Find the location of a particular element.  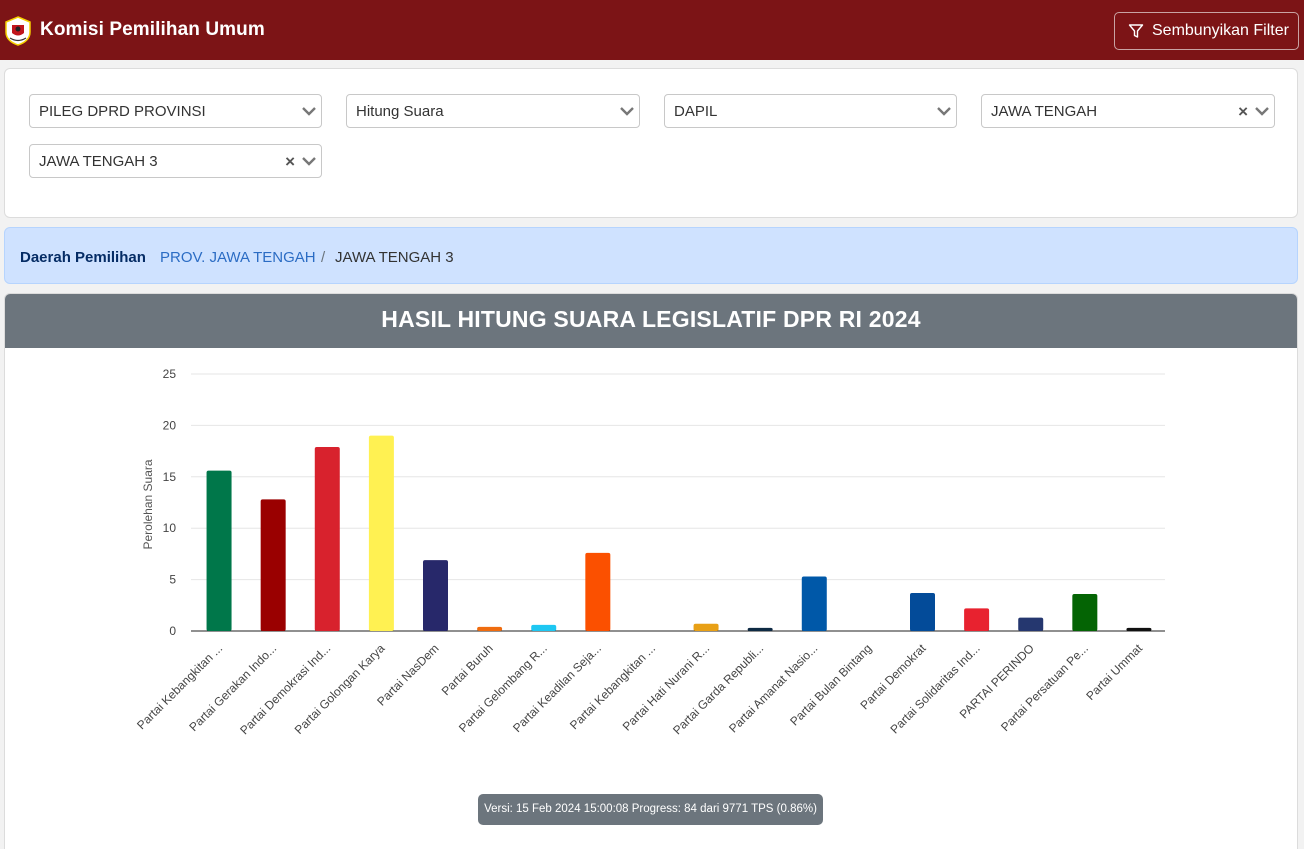

select-value: JAWA TENGAH 3 is located at coordinates (98, 161).